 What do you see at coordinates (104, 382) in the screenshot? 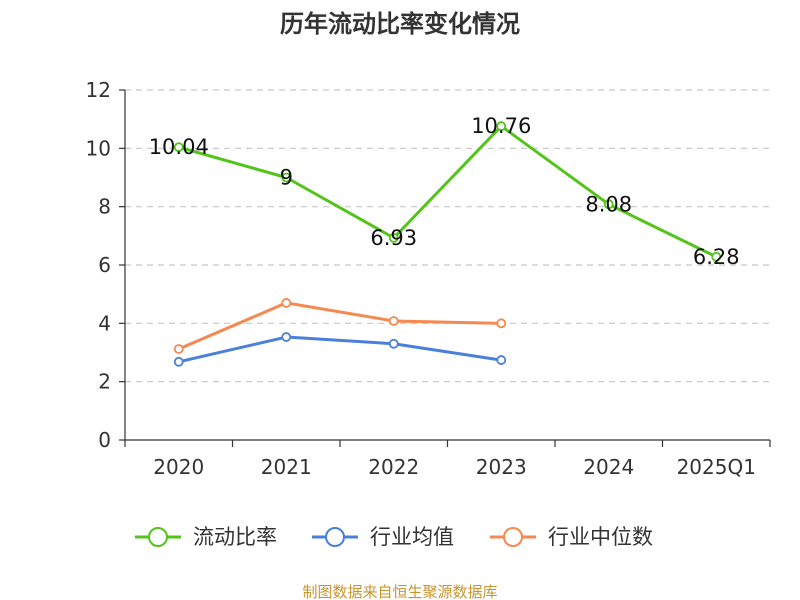
I see `y-tick-label: 2` at bounding box center [104, 382].